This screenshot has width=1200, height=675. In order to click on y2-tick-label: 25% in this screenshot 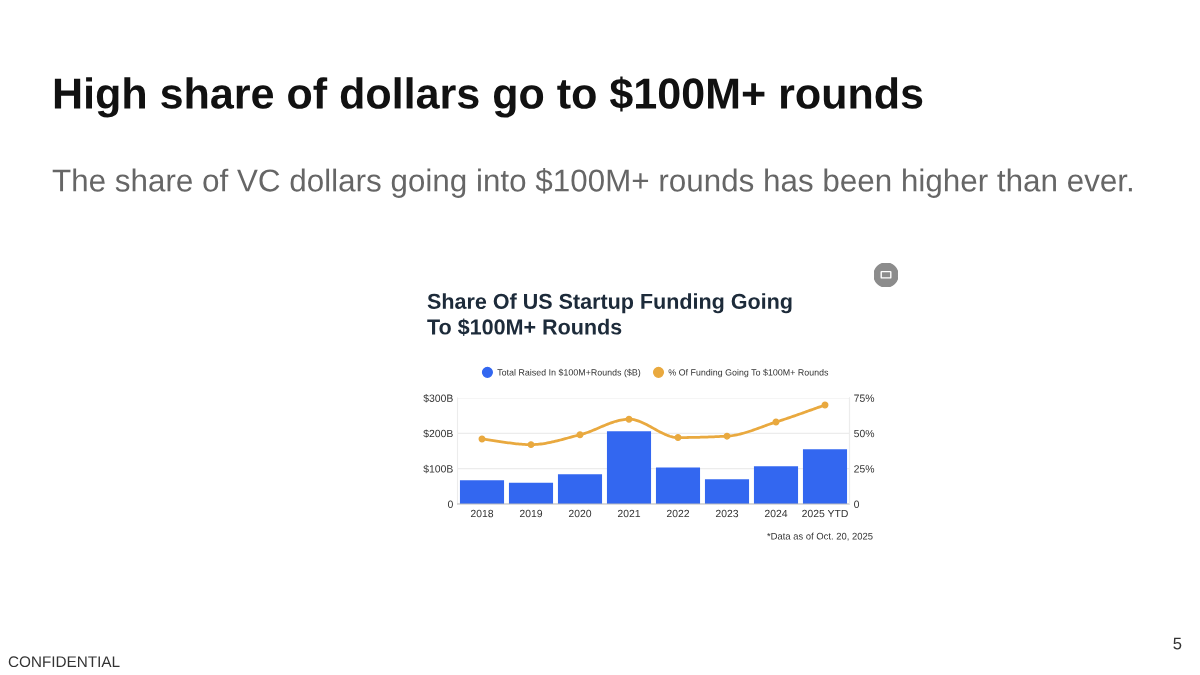, I will do `click(864, 469)`.